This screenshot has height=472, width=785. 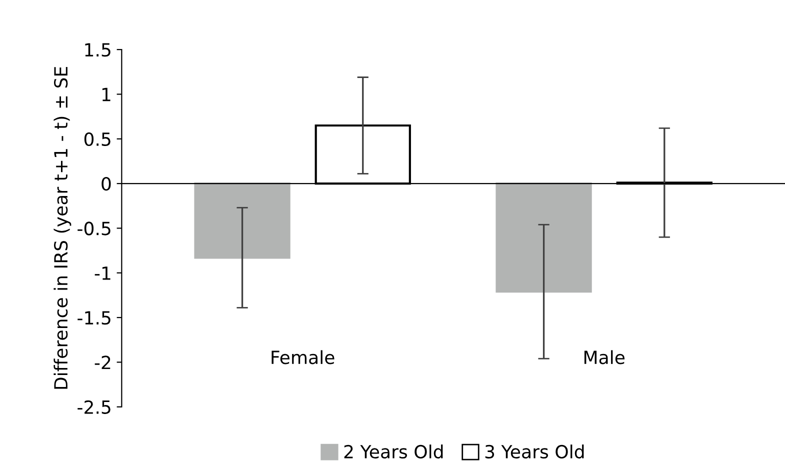 What do you see at coordinates (102, 363) in the screenshot?
I see `y-tick-label: -2` at bounding box center [102, 363].